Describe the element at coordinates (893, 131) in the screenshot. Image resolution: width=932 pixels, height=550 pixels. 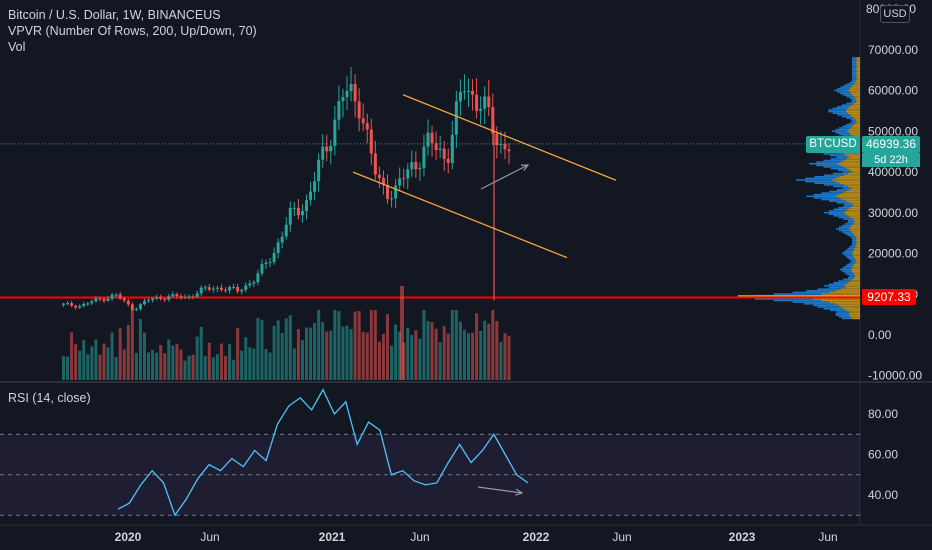
I see `price-tick-label: 50000.00` at that location.